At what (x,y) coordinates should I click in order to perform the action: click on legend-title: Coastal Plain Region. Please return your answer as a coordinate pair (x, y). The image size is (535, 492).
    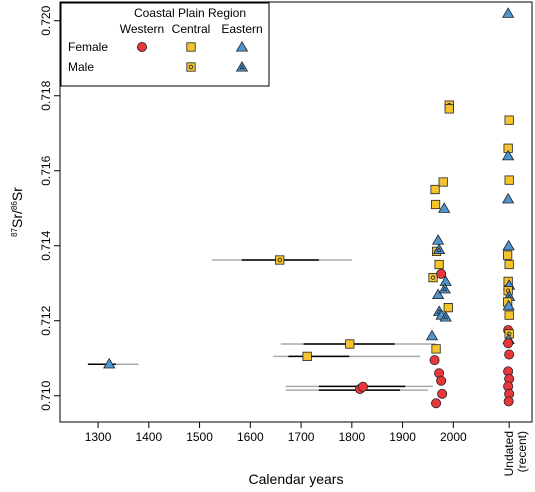
    Looking at the image, I should click on (190, 13).